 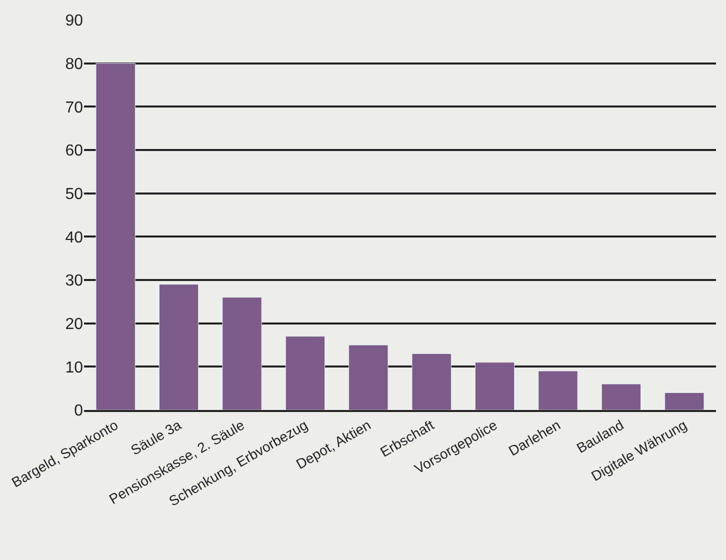 What do you see at coordinates (74, 21) in the screenshot?
I see `y-tick-label: 90` at bounding box center [74, 21].